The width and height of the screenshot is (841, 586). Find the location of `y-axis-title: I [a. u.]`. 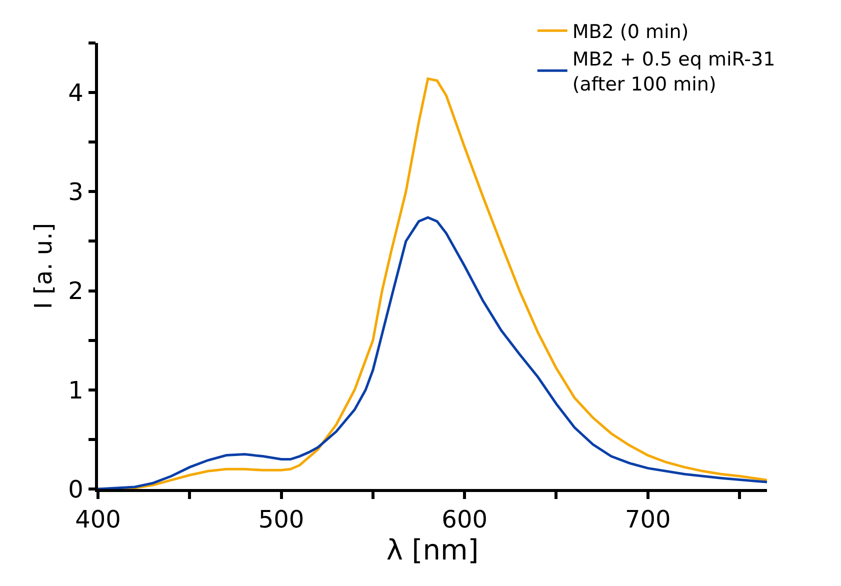

y-axis-title: I [a. u.] is located at coordinates (43, 266).